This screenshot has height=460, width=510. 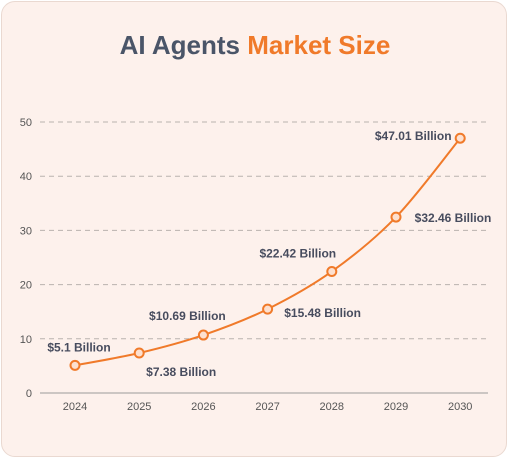 I want to click on x-tick-label: 2027, so click(x=267, y=407).